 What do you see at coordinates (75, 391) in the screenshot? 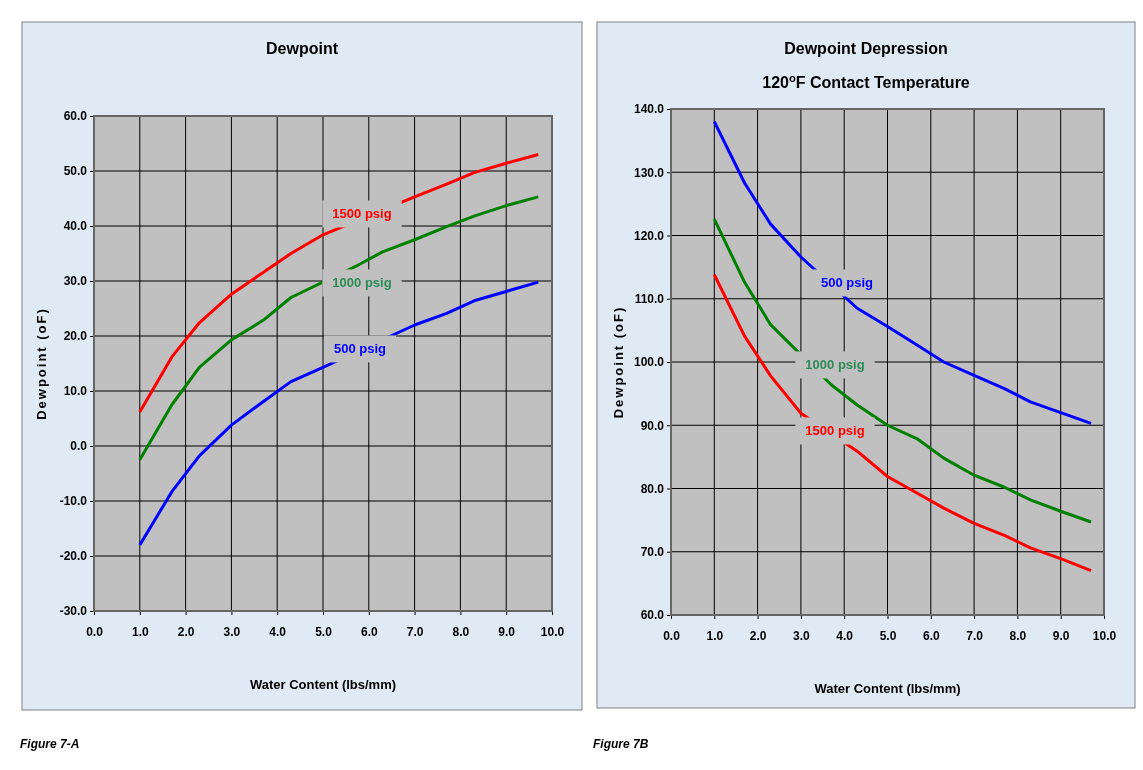
I see `y-tick-label: 10.0` at bounding box center [75, 391].